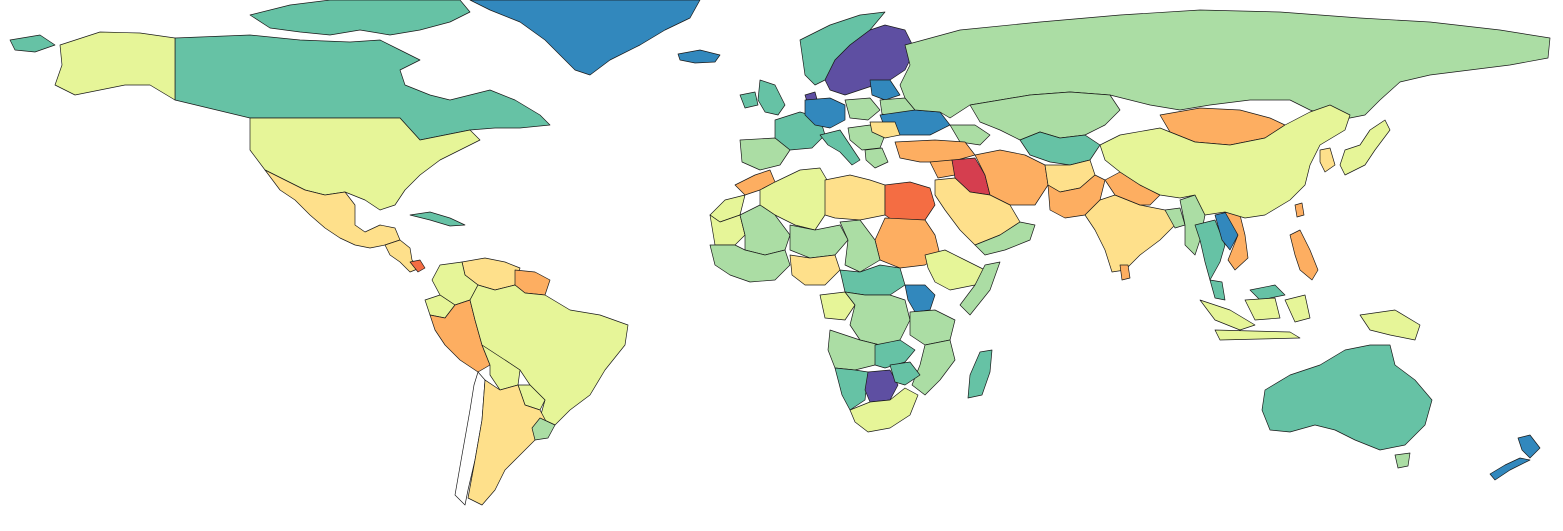 The image size is (1563, 531). I want to click on region-japan, so click(1365, 147).